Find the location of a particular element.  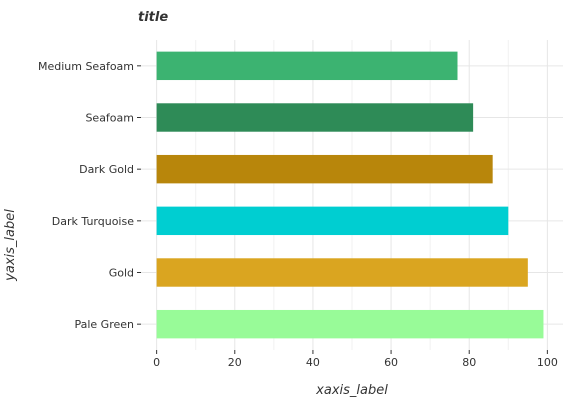

bar-dark-gold is located at coordinates (324, 169).